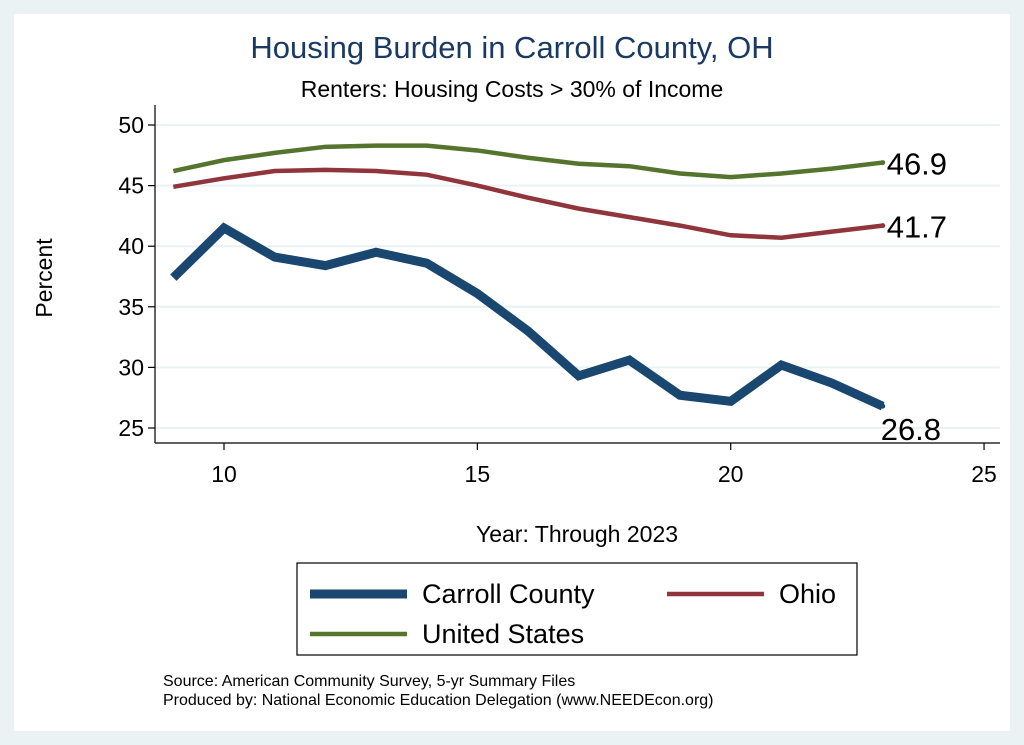 The image size is (1024, 745). Describe the element at coordinates (131, 428) in the screenshot. I see `y-tick-label: 25` at that location.